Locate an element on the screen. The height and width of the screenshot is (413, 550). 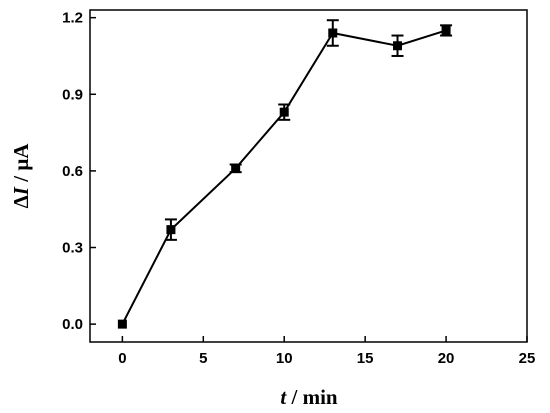
x-axis-label: t / min is located at coordinates (309, 397).